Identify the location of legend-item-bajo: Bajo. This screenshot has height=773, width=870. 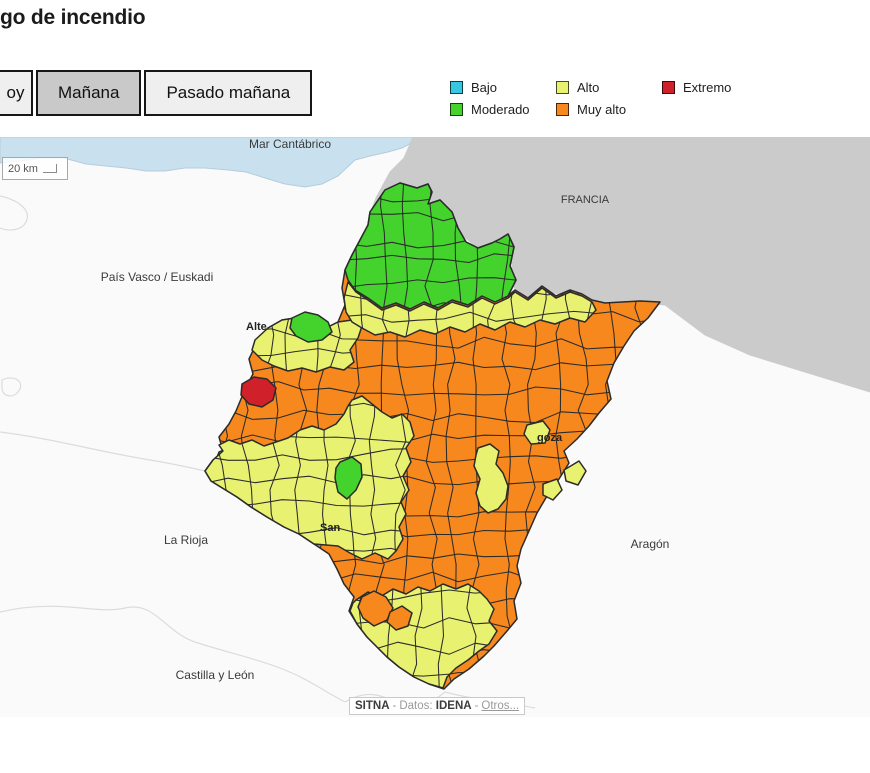
(494, 87).